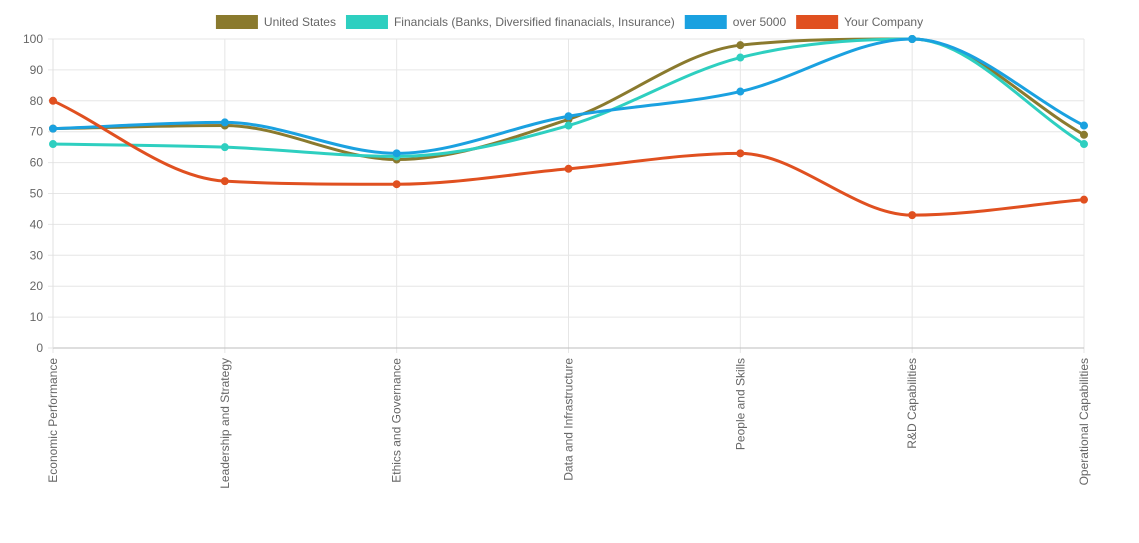 Image resolution: width=1139 pixels, height=543 pixels. What do you see at coordinates (37, 163) in the screenshot?
I see `y-tick-label: 60` at bounding box center [37, 163].